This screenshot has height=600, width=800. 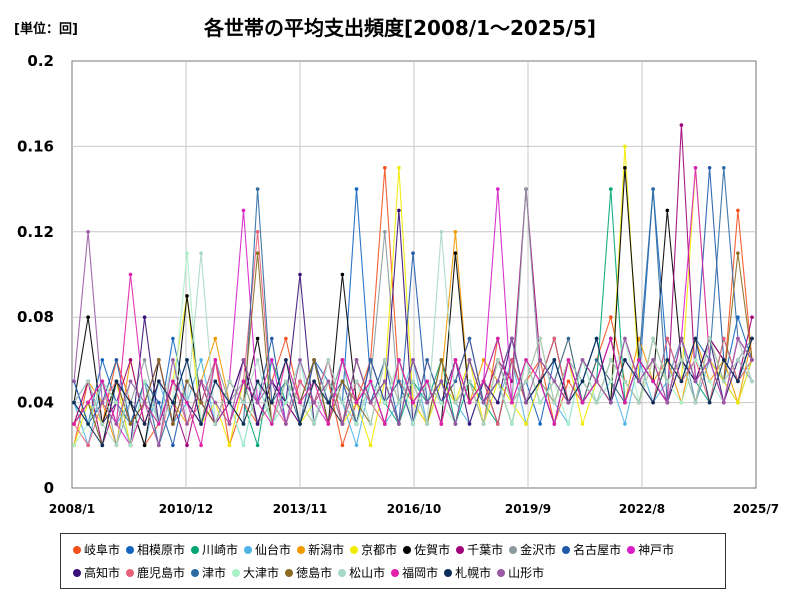 What do you see at coordinates (261, 573) in the screenshot?
I see `legend-label: 大津市` at bounding box center [261, 573].